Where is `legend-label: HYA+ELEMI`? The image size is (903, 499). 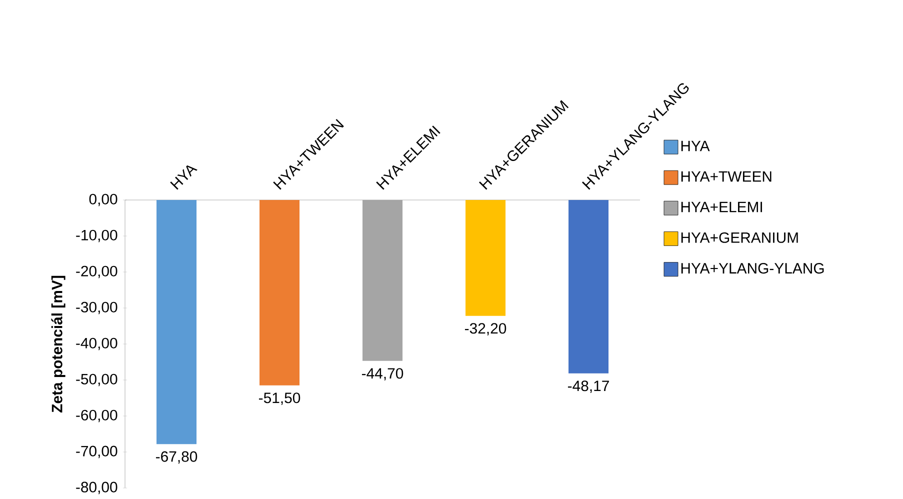 legend-label: HYA+ELEMI is located at coordinates (721, 207).